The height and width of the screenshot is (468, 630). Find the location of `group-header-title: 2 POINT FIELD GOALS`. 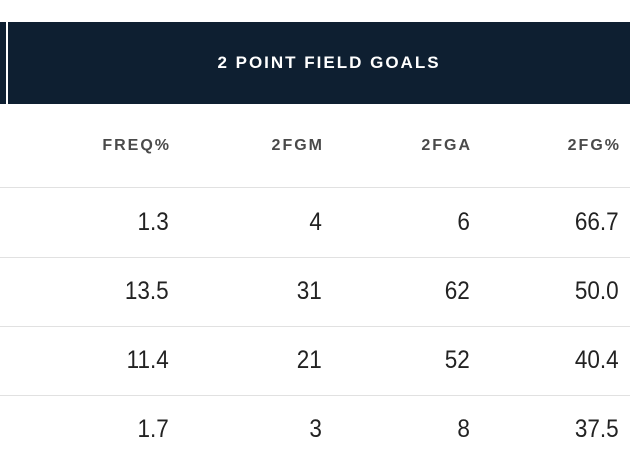

group-header-title: 2 POINT FIELD GOALS is located at coordinates (329, 62).